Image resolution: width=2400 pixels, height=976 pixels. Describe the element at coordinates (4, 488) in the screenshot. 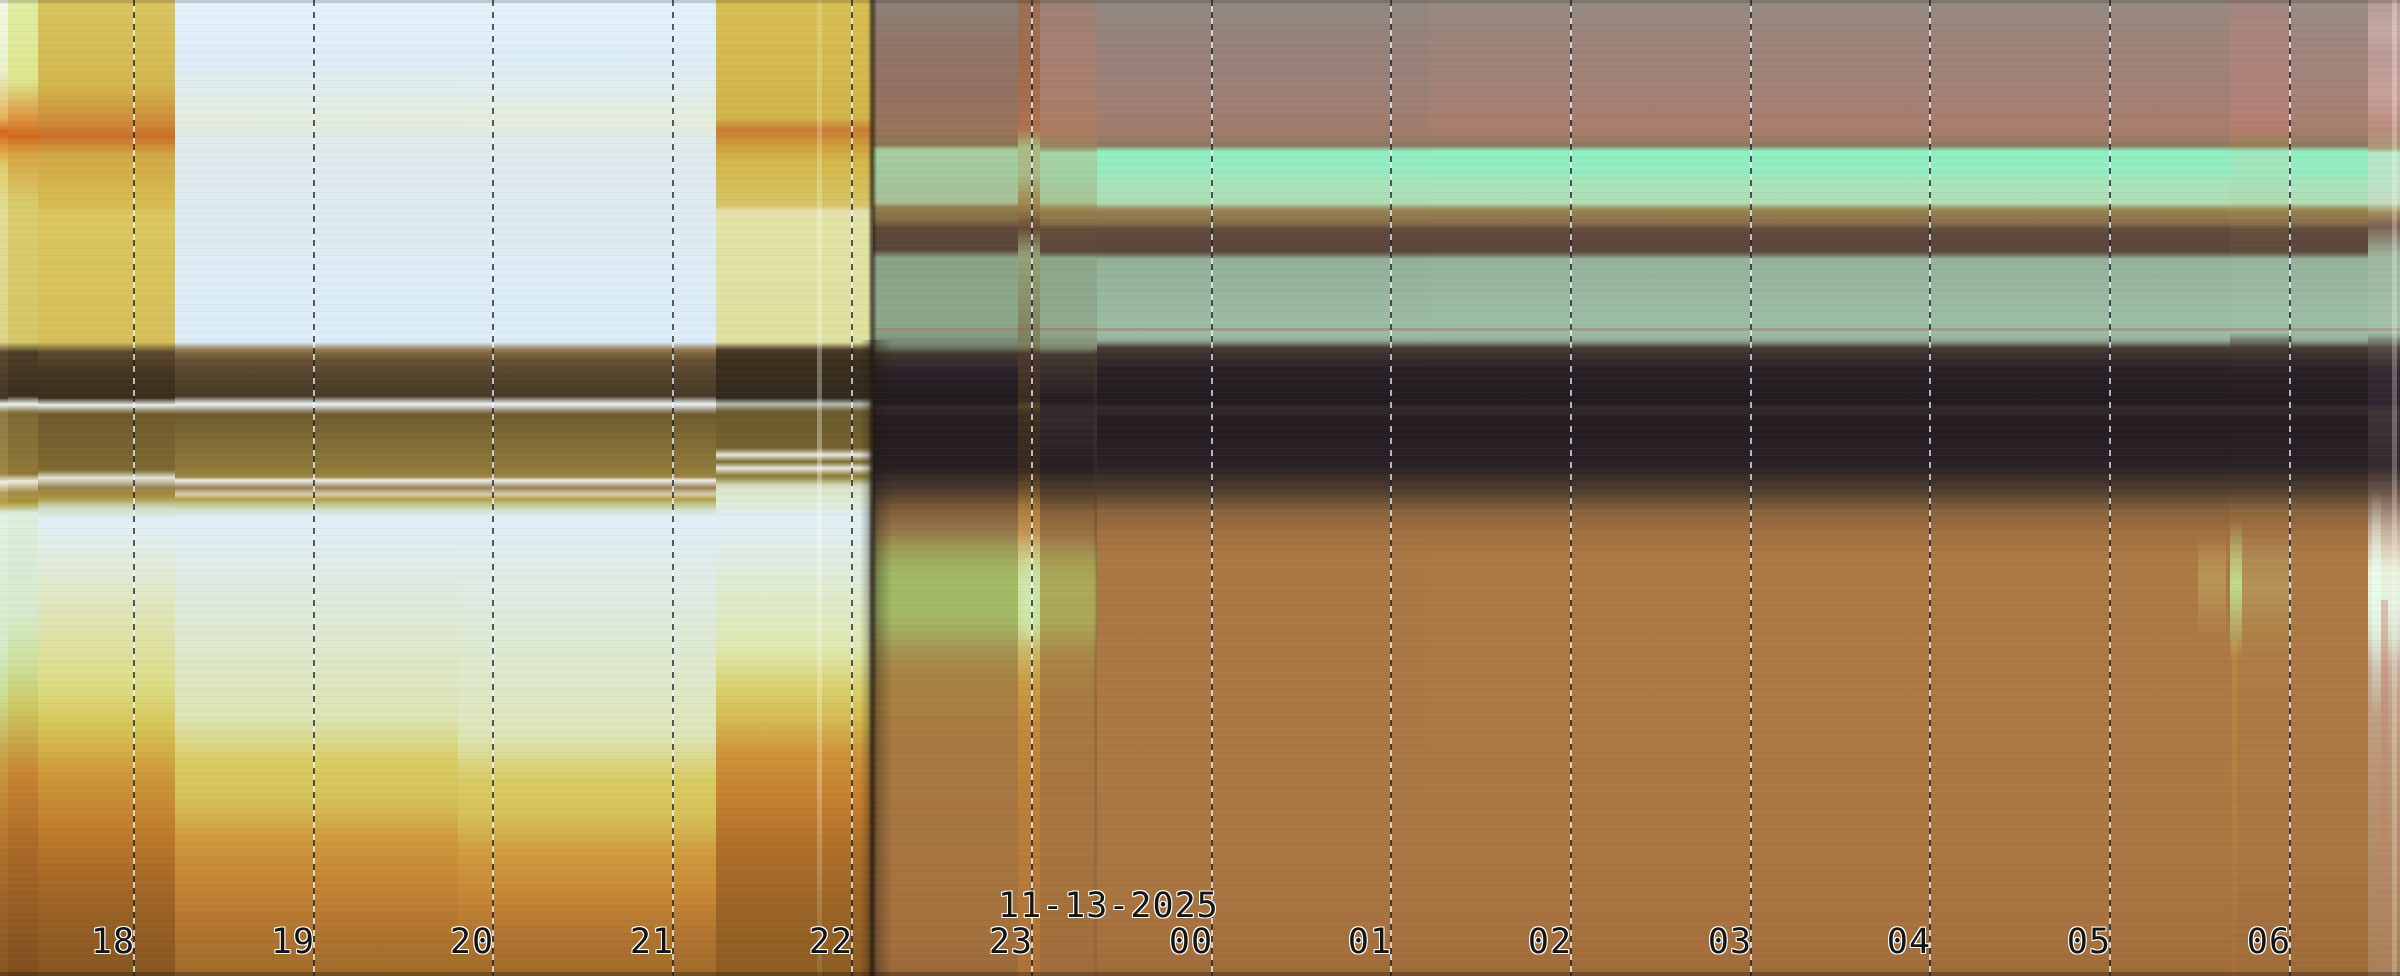

I see `keogram-column-day-left-edge` at that location.